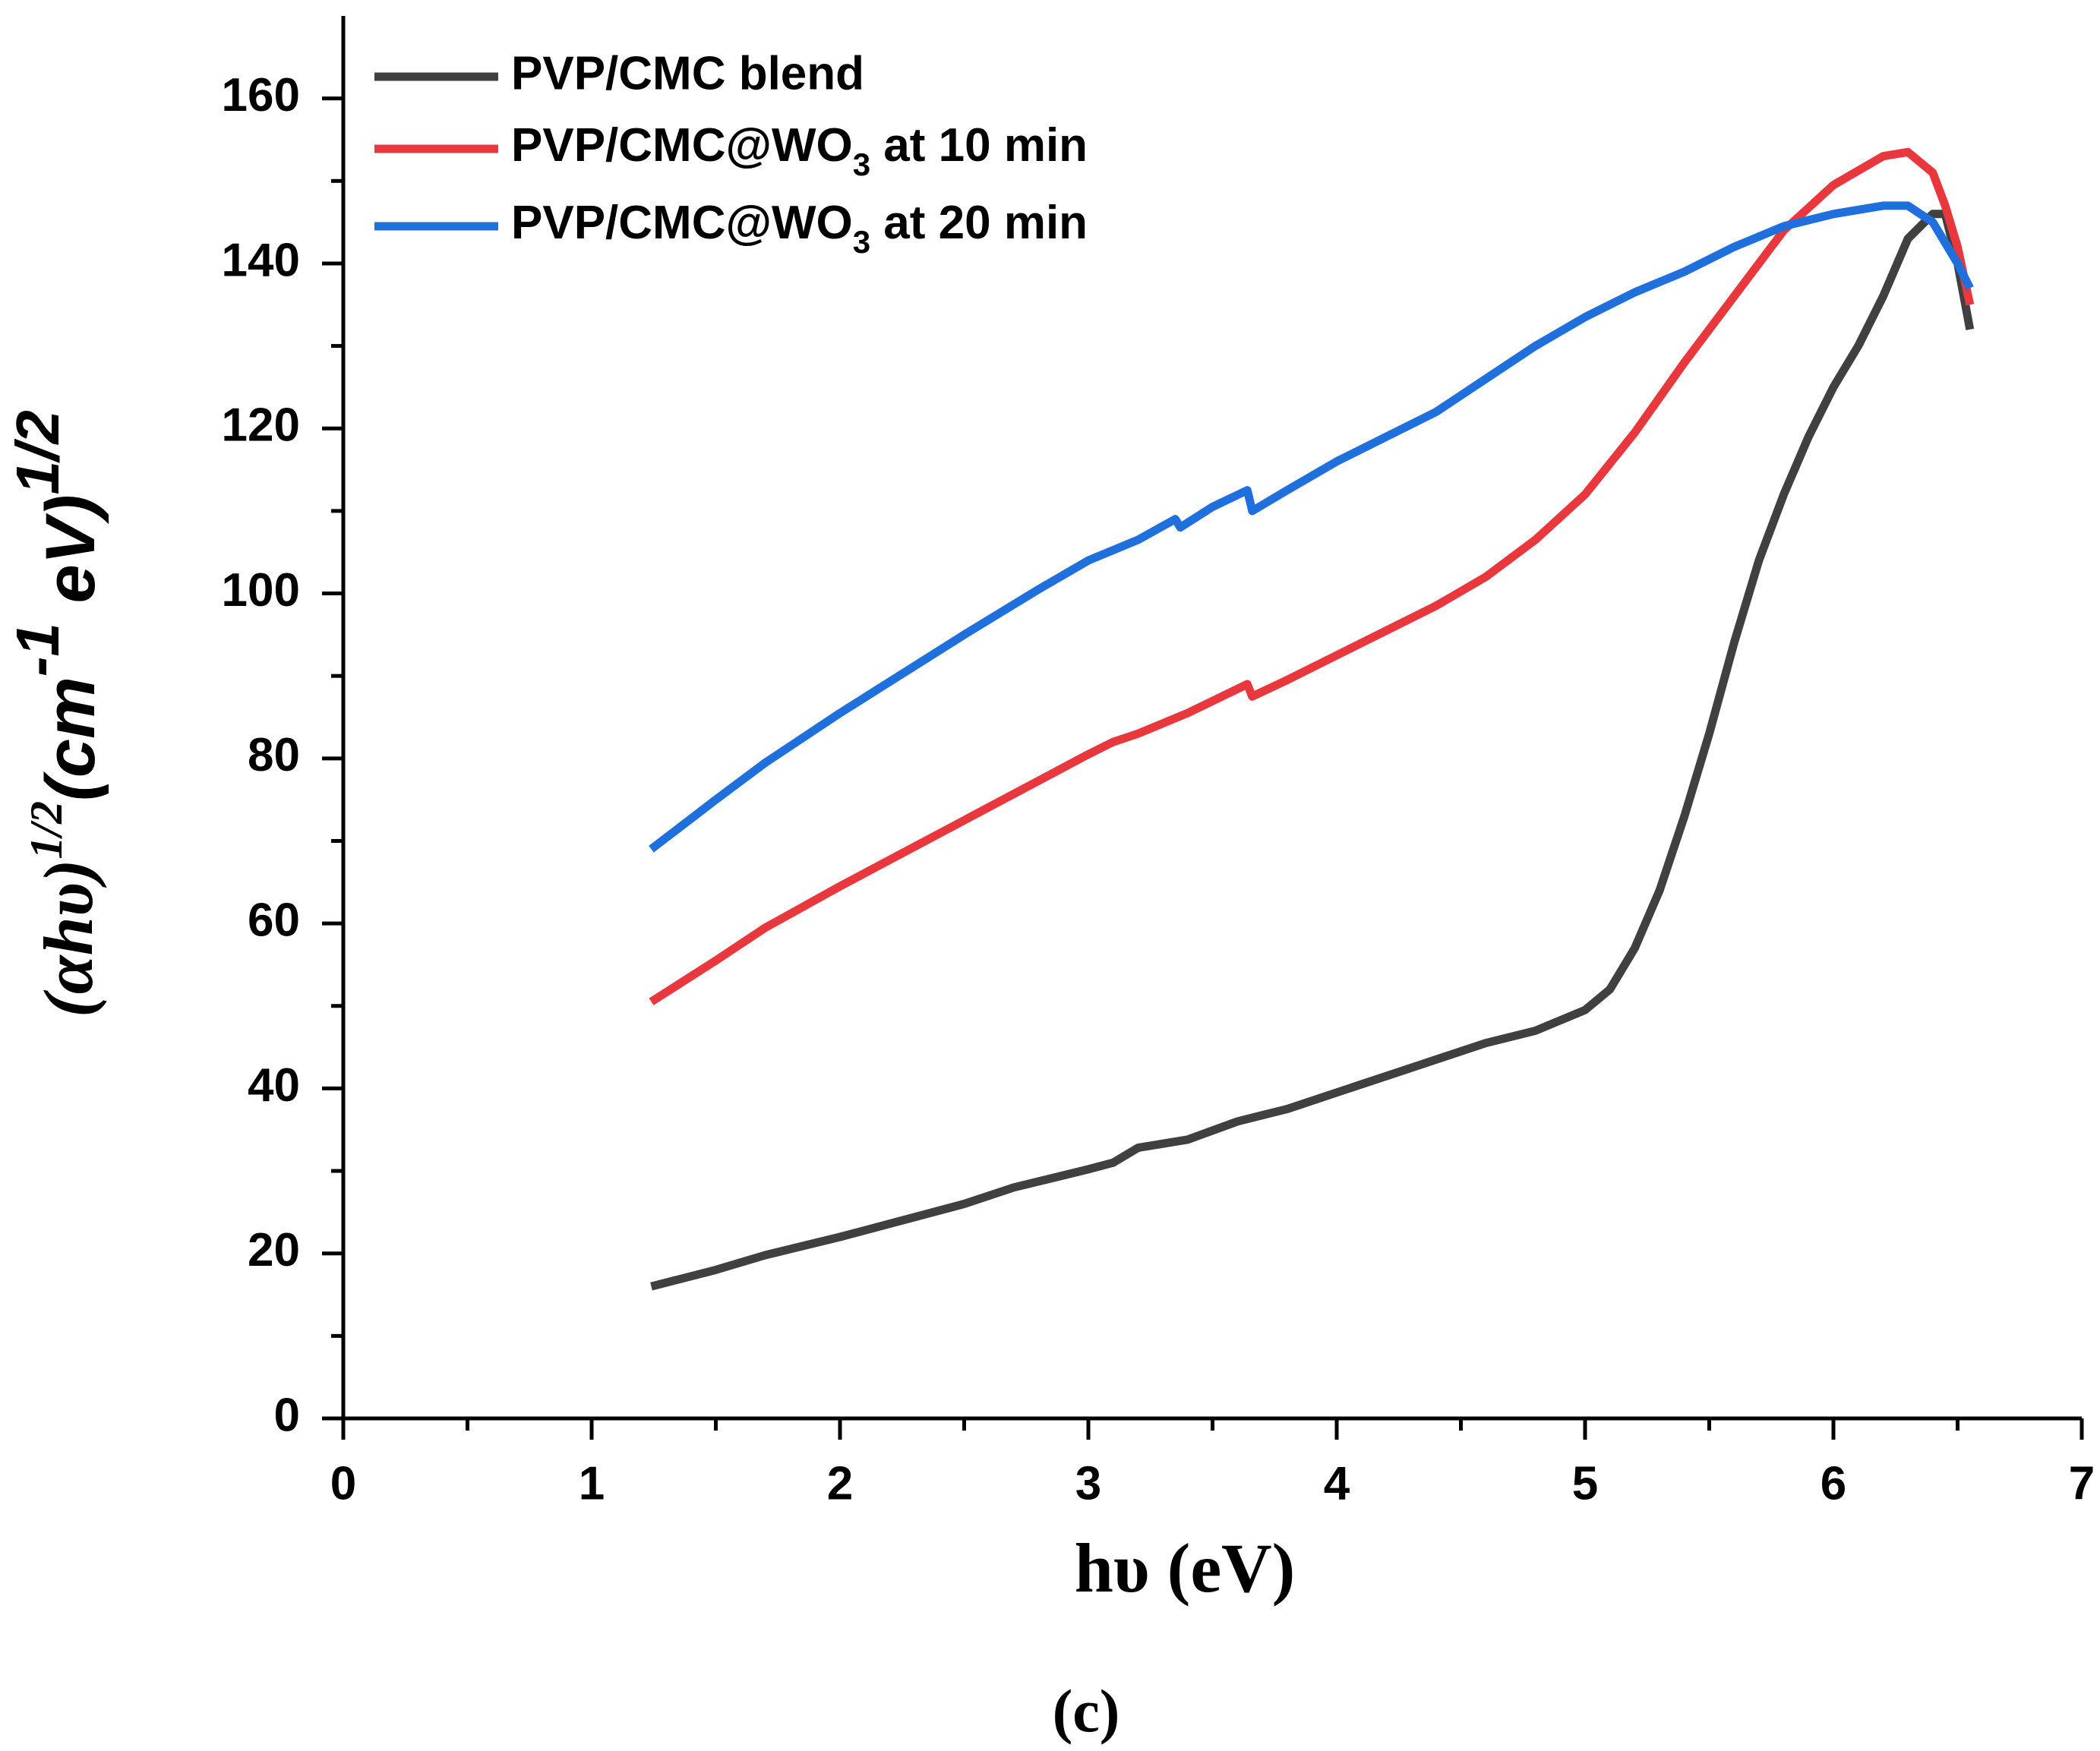 This screenshot has width=2100, height=1751. I want to click on y-axis-label: (αhυ)1/2(cm-1 eV)1/2, so click(57, 713).